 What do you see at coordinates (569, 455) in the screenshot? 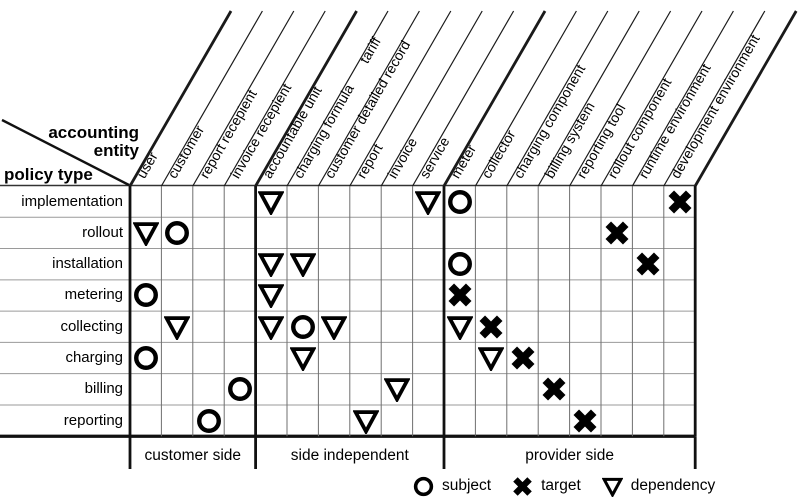
I see `group-label-provider-side: provider side` at bounding box center [569, 455].